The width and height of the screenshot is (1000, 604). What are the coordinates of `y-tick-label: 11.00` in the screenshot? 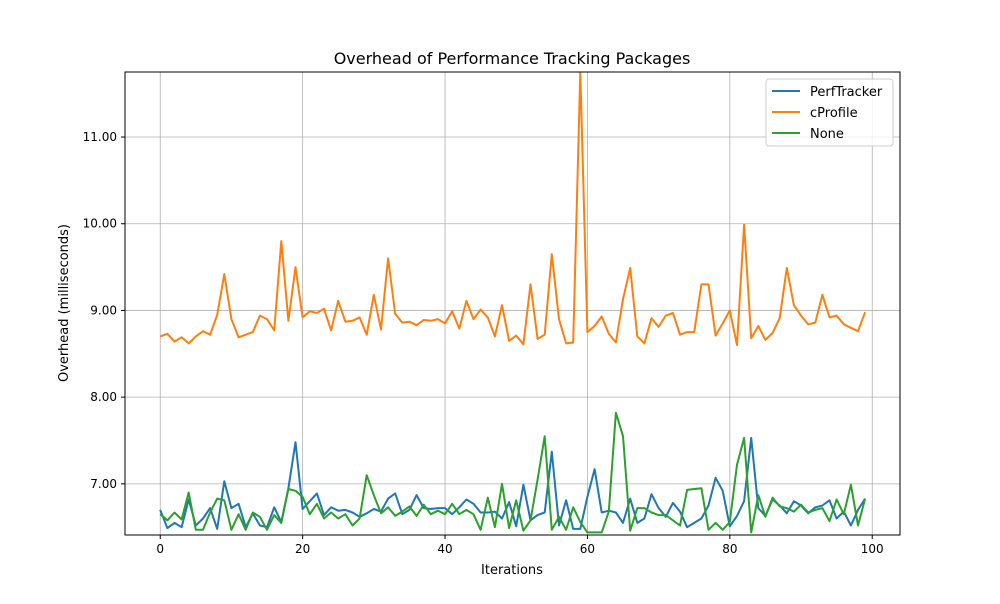 It's located at (100, 137).